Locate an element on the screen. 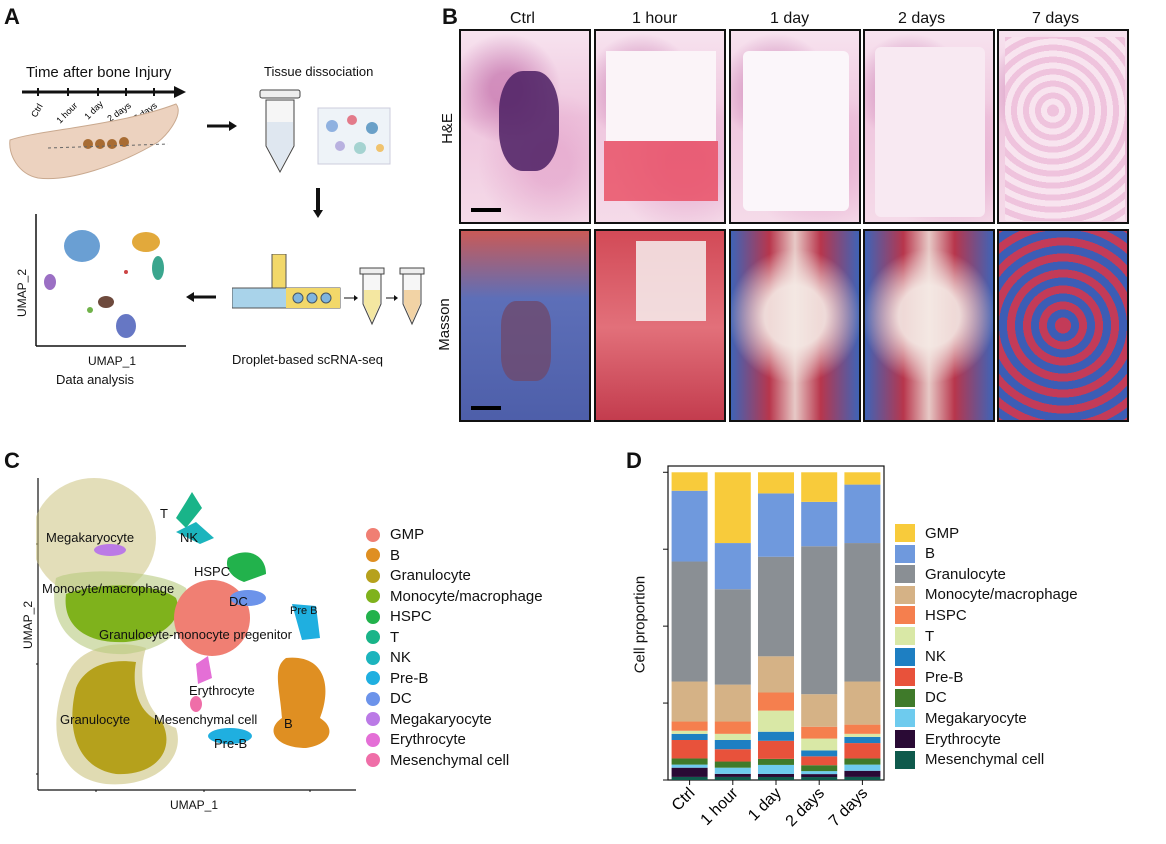 The width and height of the screenshot is (1166, 844). legend-item: Granulocyte is located at coordinates (418, 575).